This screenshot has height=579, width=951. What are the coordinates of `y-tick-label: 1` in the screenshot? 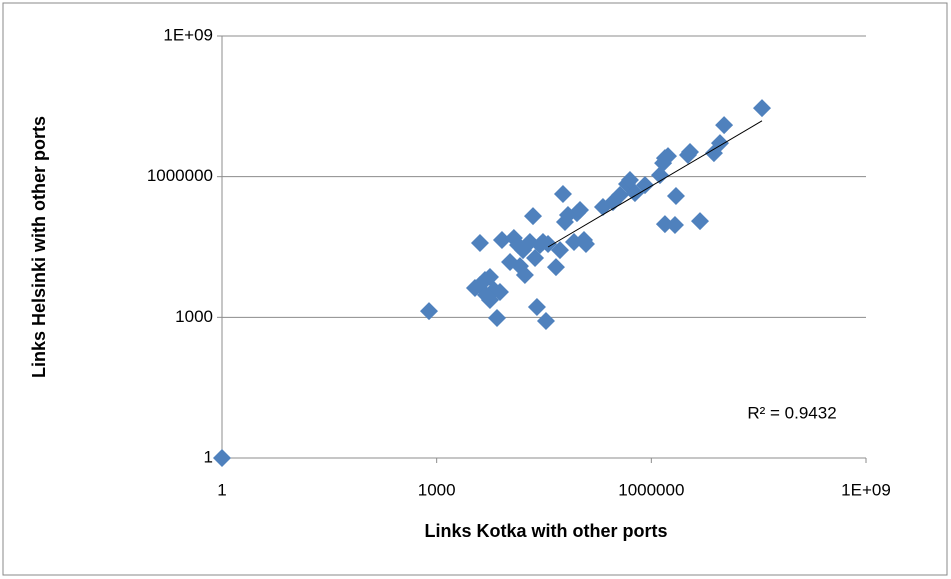 It's located at (208, 456).